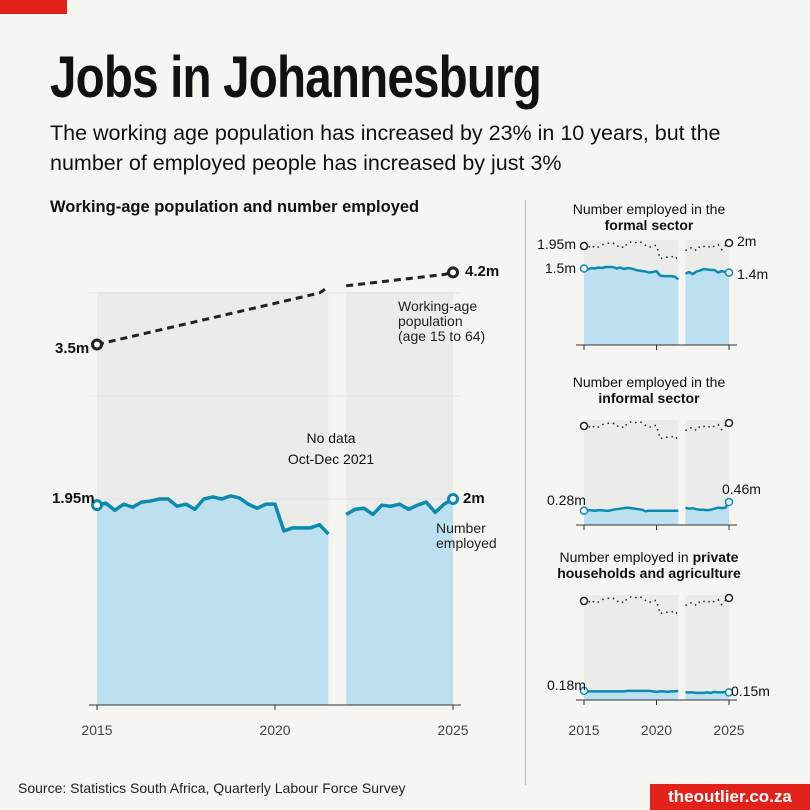 Image resolution: width=810 pixels, height=810 pixels. What do you see at coordinates (750, 691) in the screenshot?
I see `private-end-label: 0.15m` at bounding box center [750, 691].